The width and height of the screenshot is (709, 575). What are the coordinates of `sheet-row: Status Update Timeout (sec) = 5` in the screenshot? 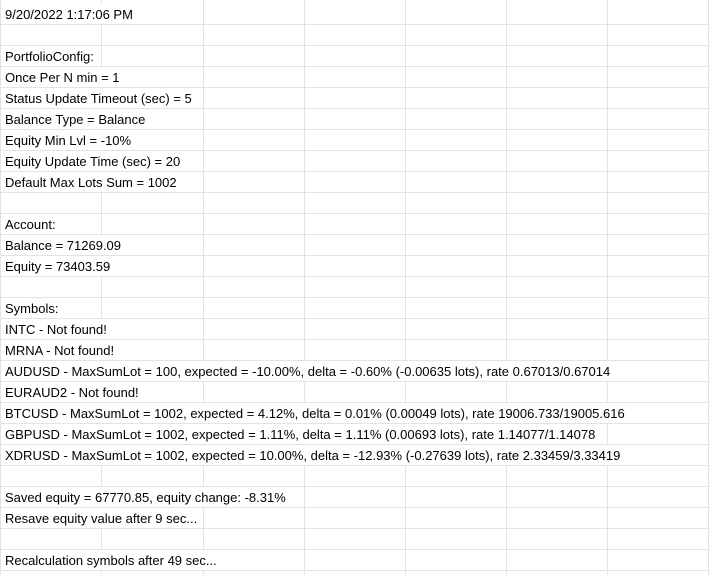 It's located at (354, 98).